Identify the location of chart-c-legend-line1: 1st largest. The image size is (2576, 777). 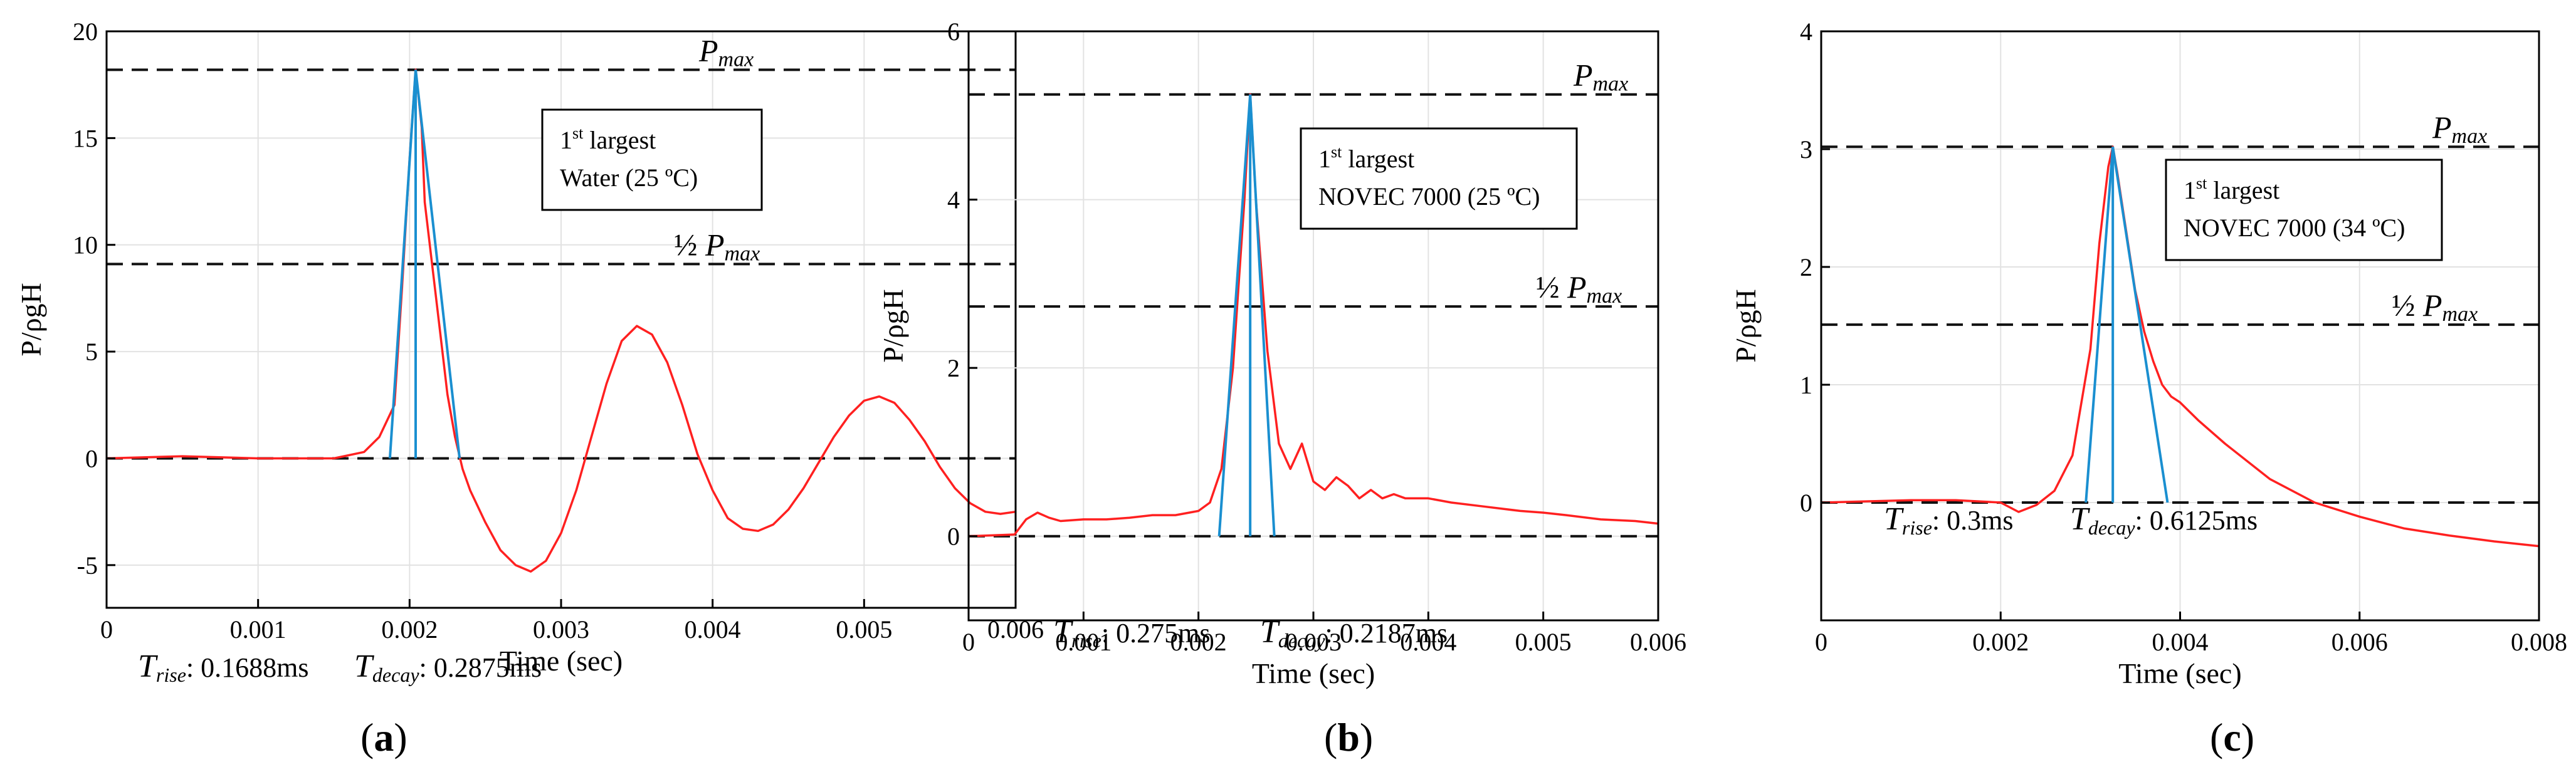
(2231, 189).